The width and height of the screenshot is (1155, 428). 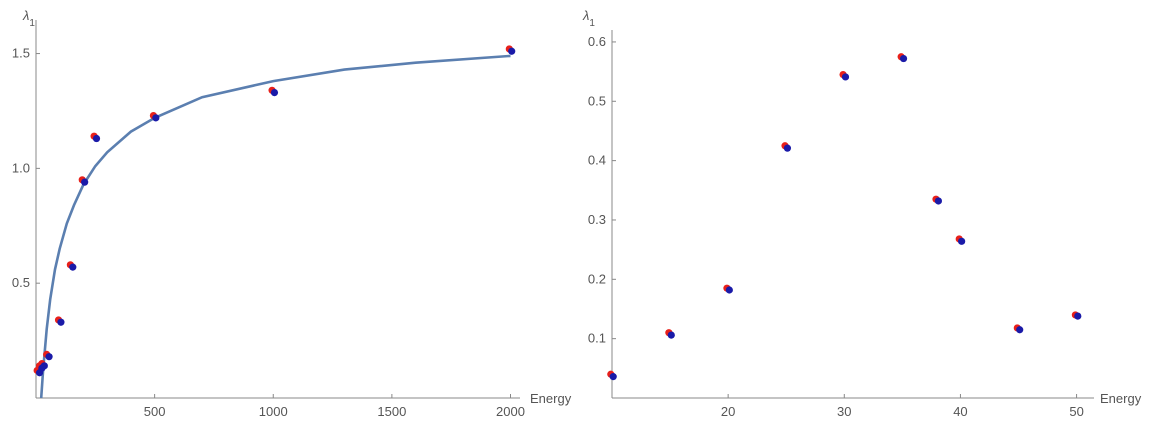 I want to click on y-tick-label: 0.6, so click(x=597, y=41).